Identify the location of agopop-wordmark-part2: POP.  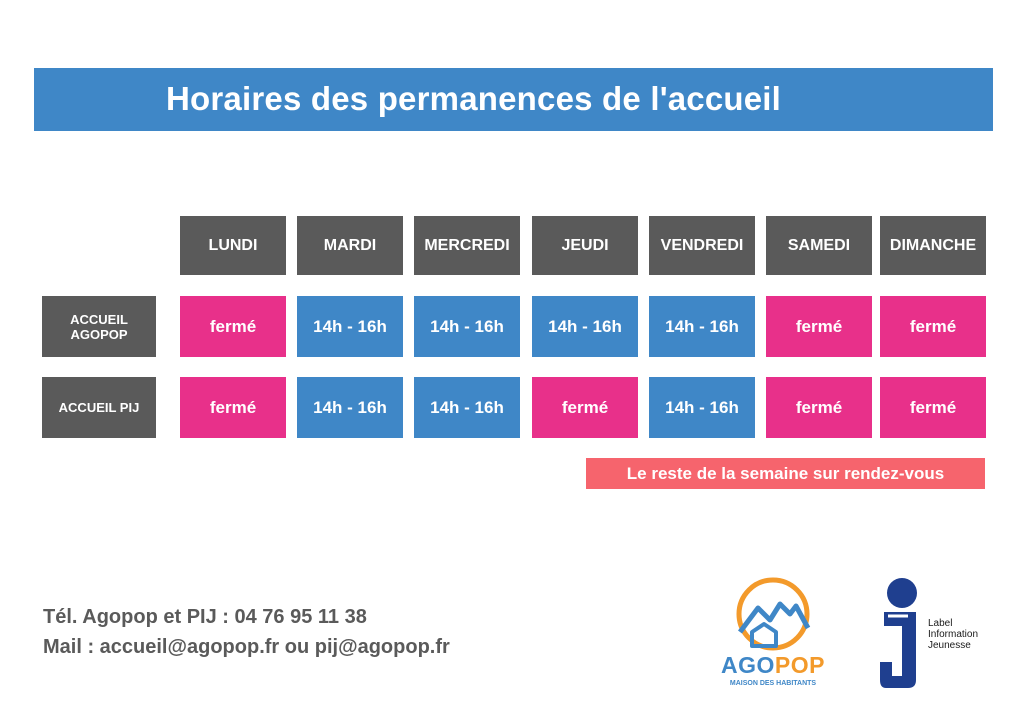
(799, 665).